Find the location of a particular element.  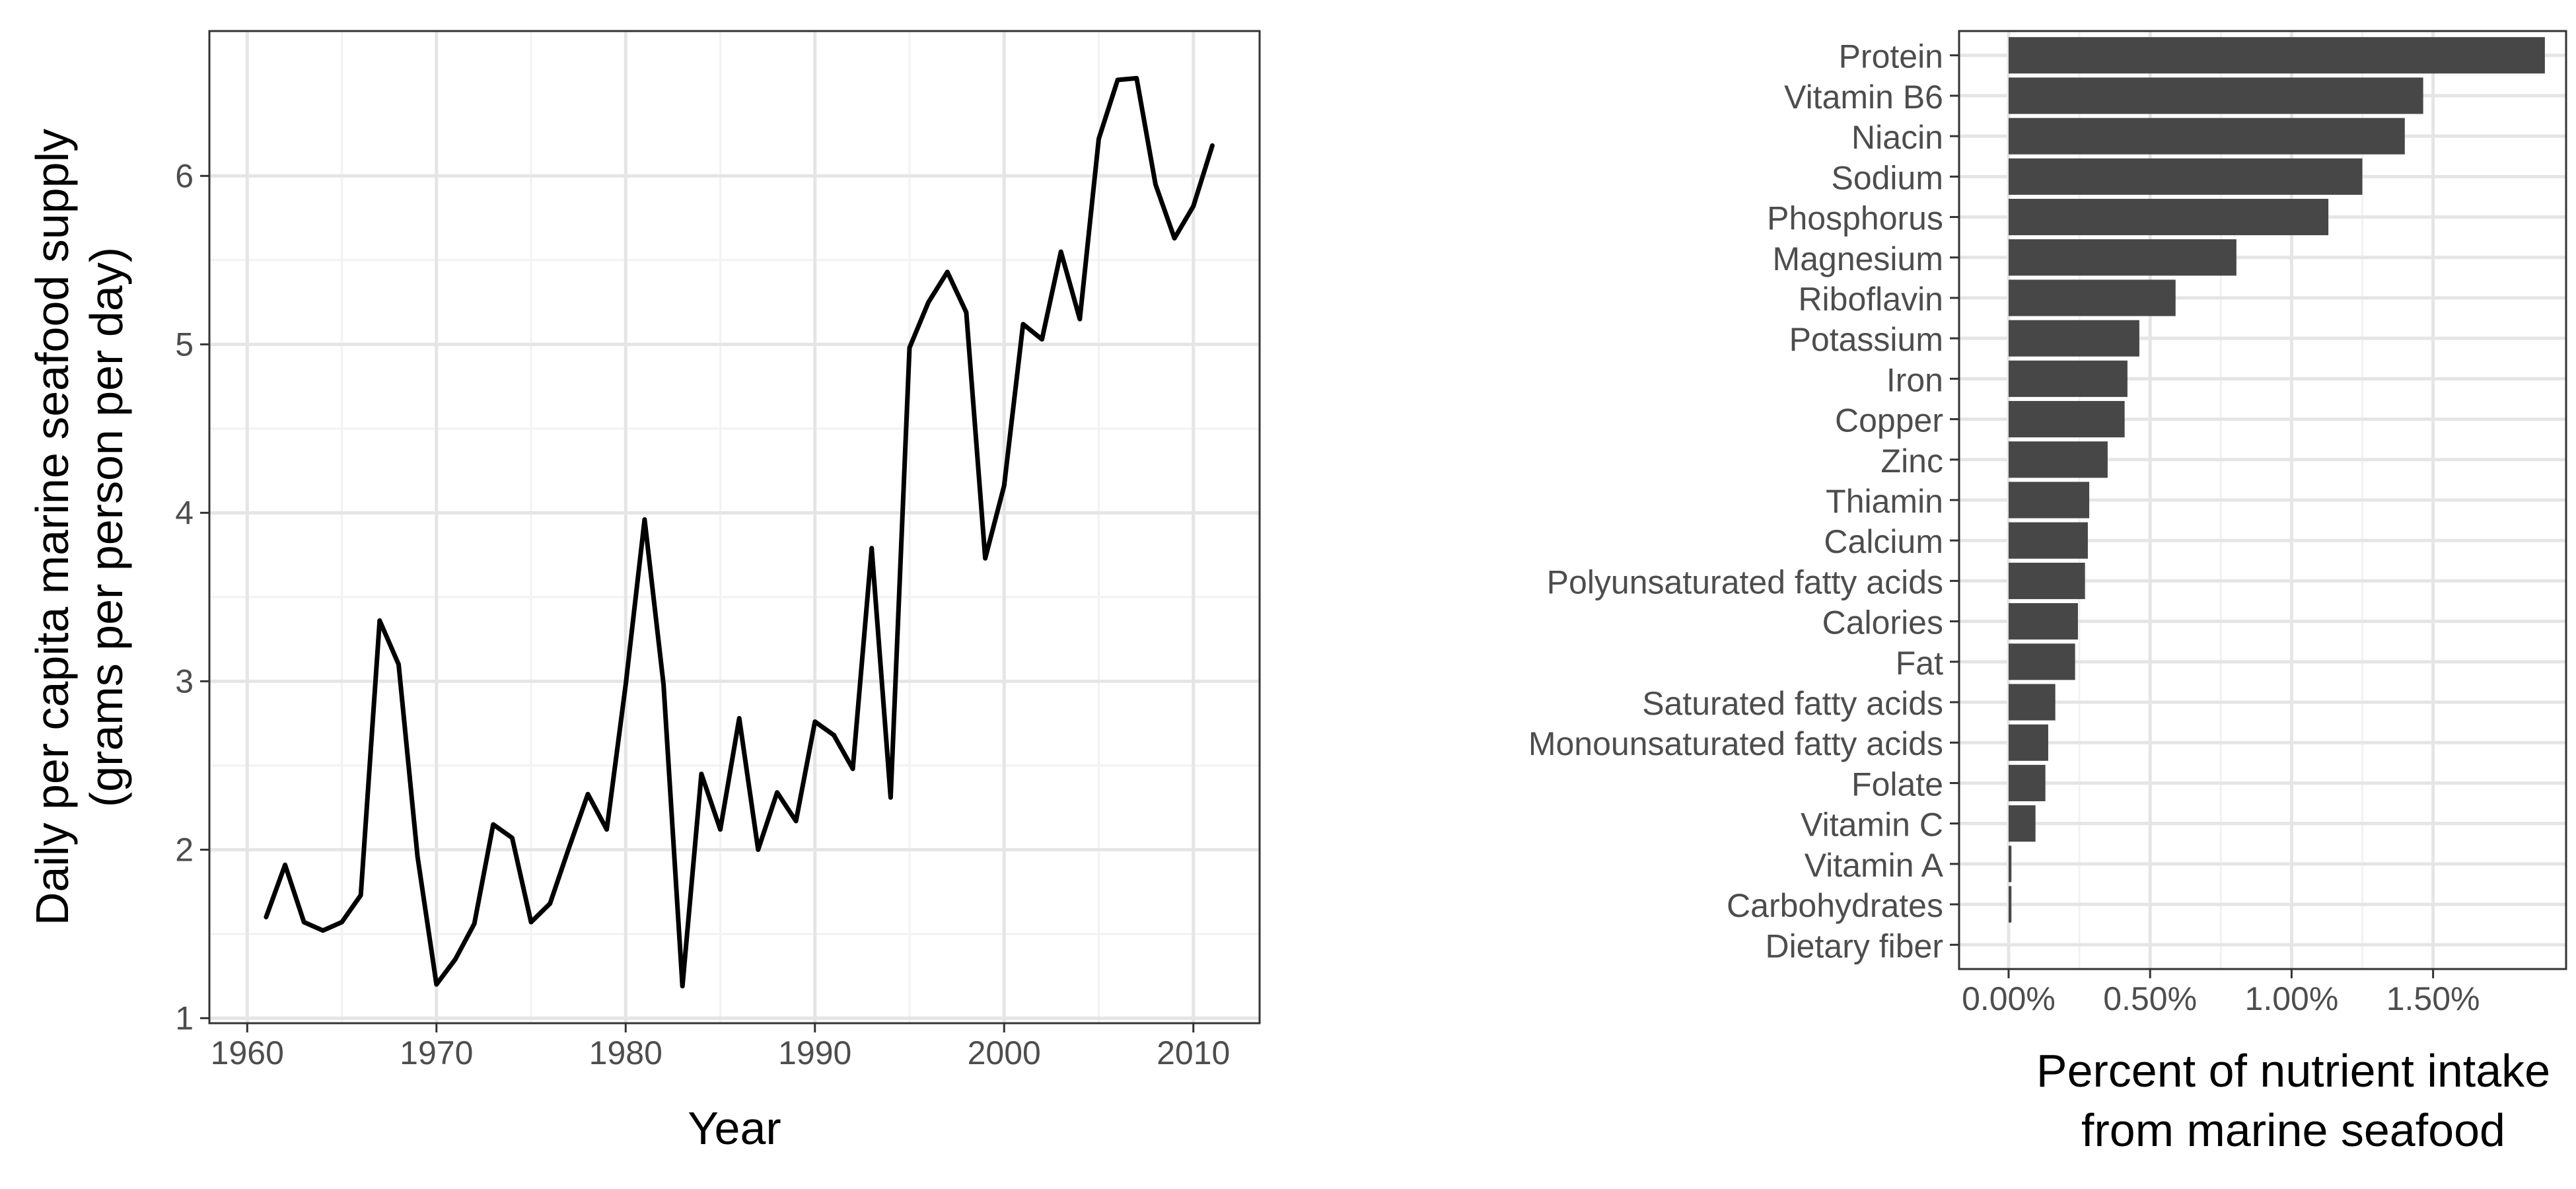

line-chart-y-tick-label: 2 is located at coordinates (185, 849).